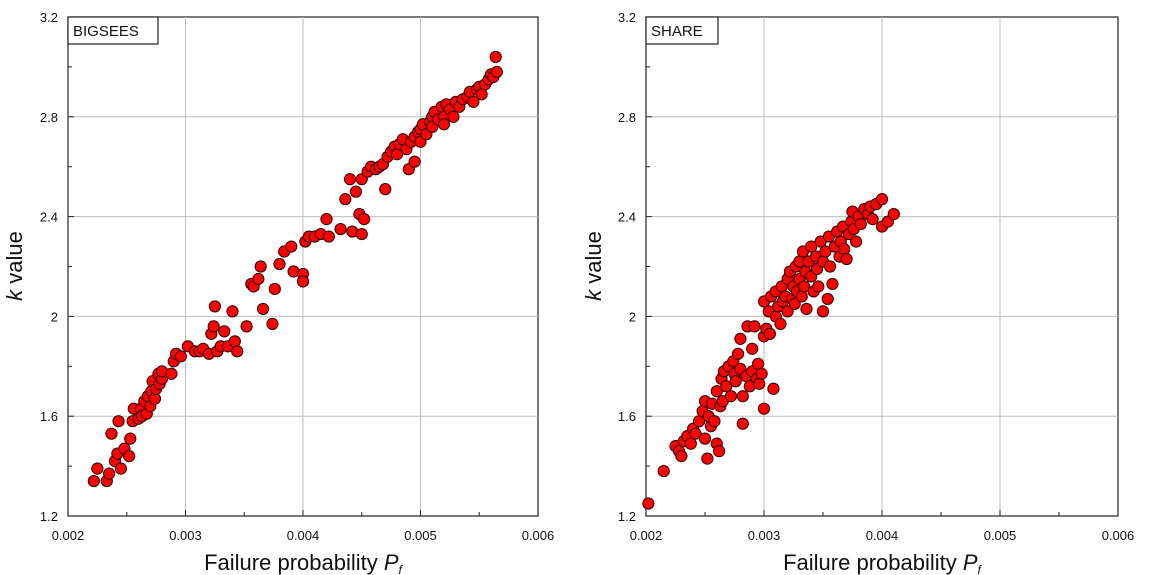 This screenshot has width=1154, height=575. What do you see at coordinates (771, 351) in the screenshot?
I see `scatter-points` at bounding box center [771, 351].